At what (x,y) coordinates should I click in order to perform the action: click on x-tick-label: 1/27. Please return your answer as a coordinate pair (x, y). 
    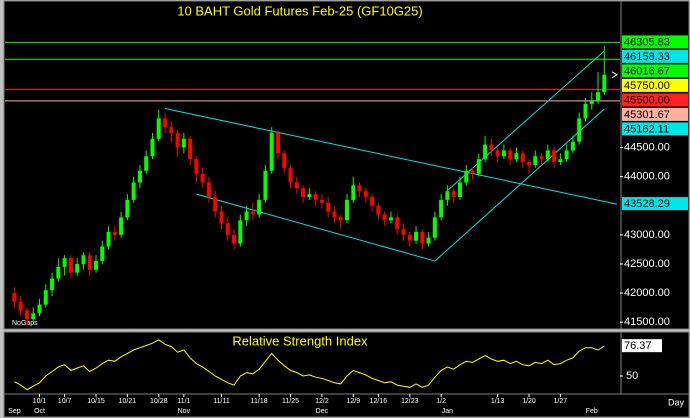
    Looking at the image, I should click on (561, 401).